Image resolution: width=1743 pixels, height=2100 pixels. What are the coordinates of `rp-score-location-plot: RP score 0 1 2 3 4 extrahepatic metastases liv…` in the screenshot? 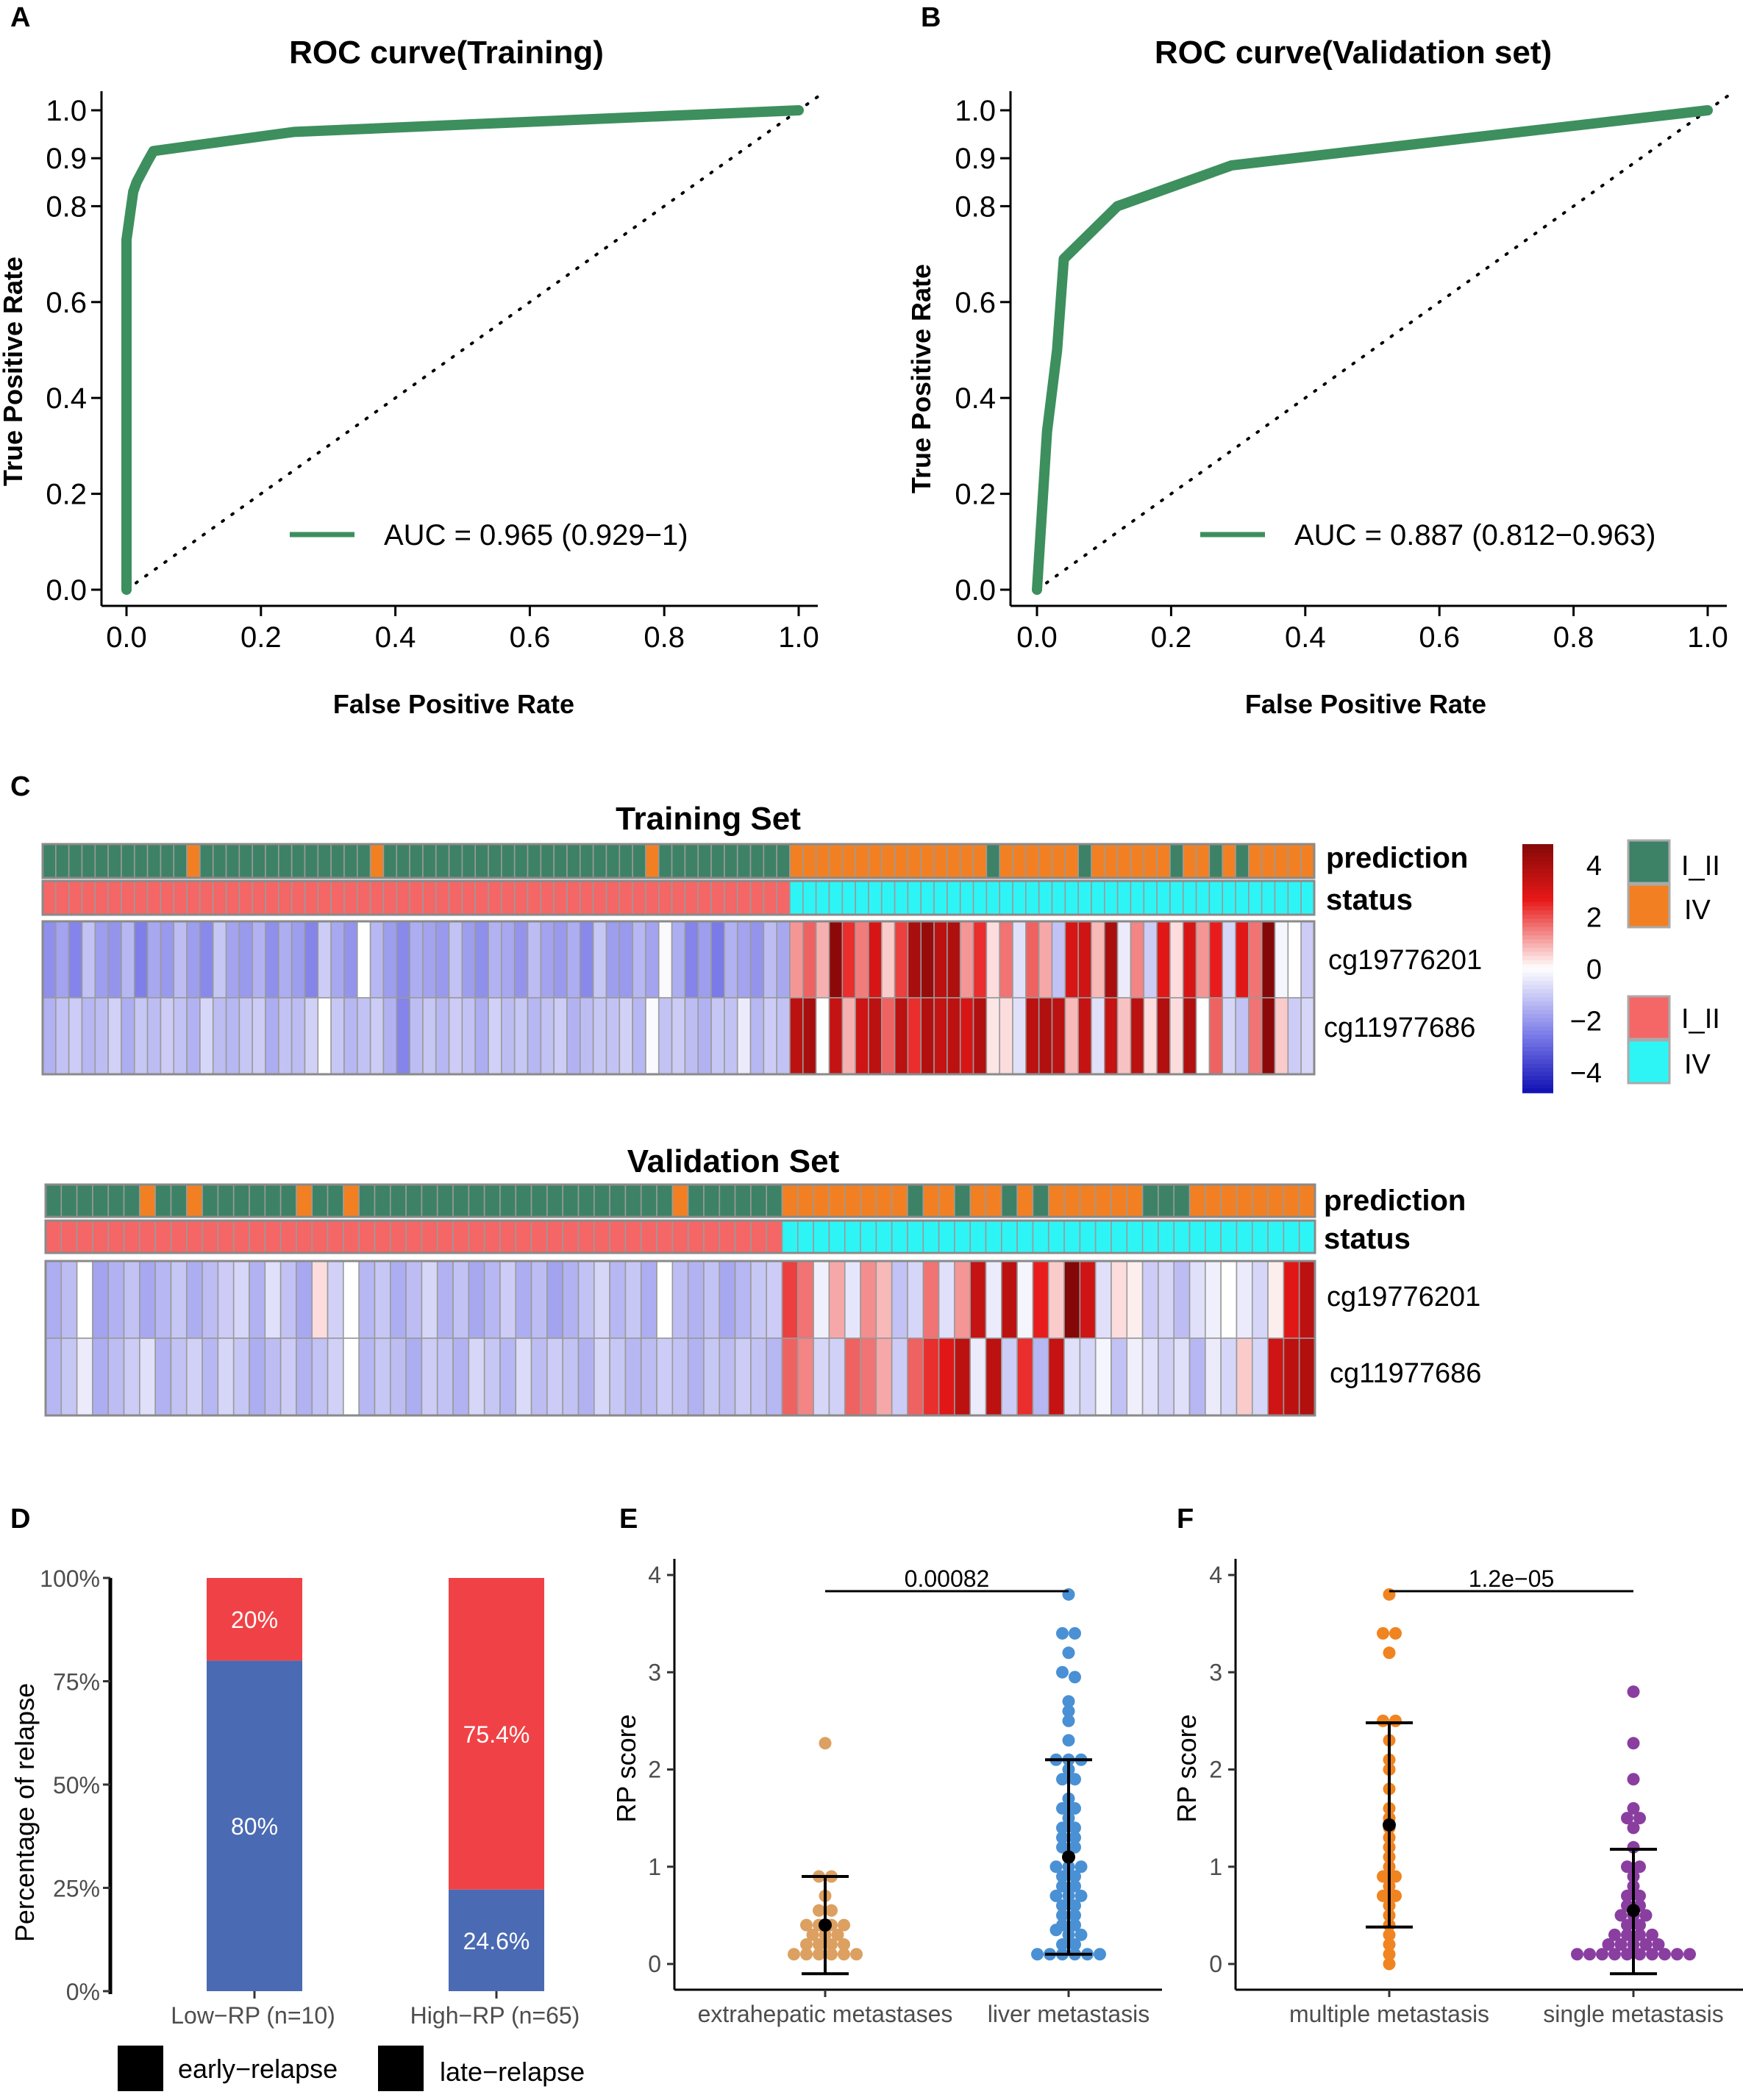 It's located at (887, 1793).